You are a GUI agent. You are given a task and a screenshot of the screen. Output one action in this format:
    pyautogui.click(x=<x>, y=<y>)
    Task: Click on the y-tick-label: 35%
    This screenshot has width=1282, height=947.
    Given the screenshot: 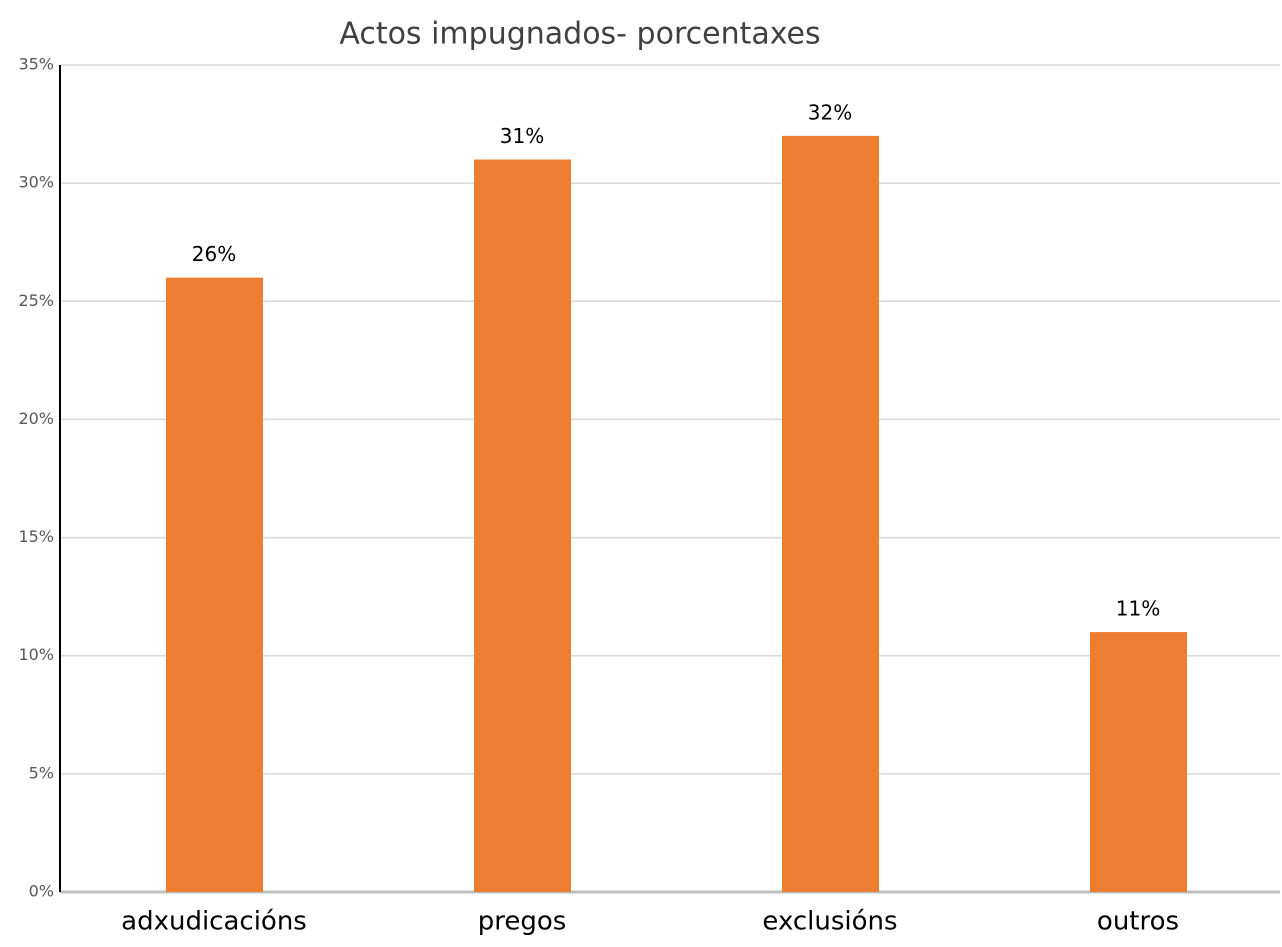 What is the action you would take?
    pyautogui.click(x=36, y=64)
    